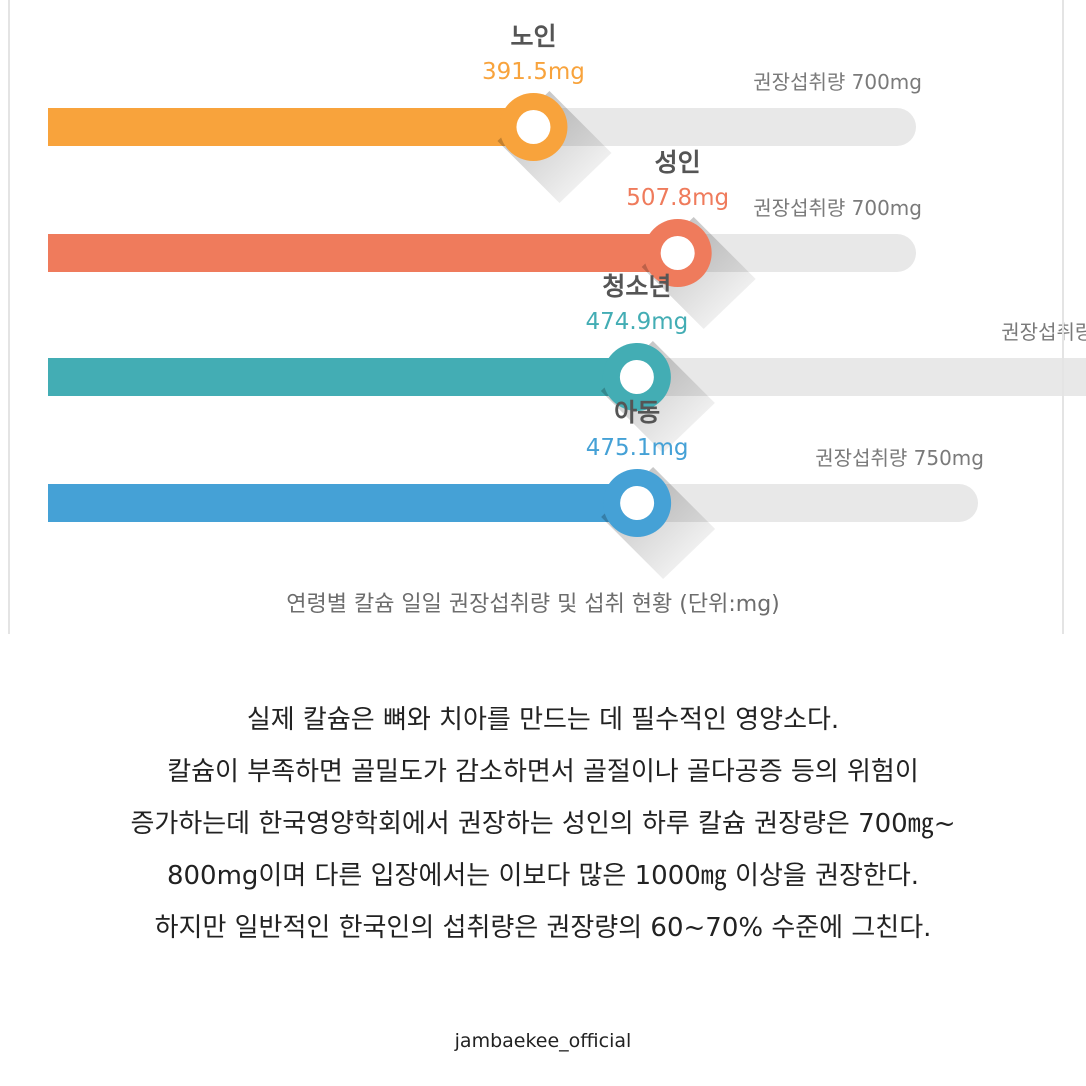 The image size is (1086, 1086). Describe the element at coordinates (543, 876) in the screenshot. I see `body-line: 800mg이며 다른 입장에서는 이보다 많은 1000㎎ 이상을 권장한다.` at that location.